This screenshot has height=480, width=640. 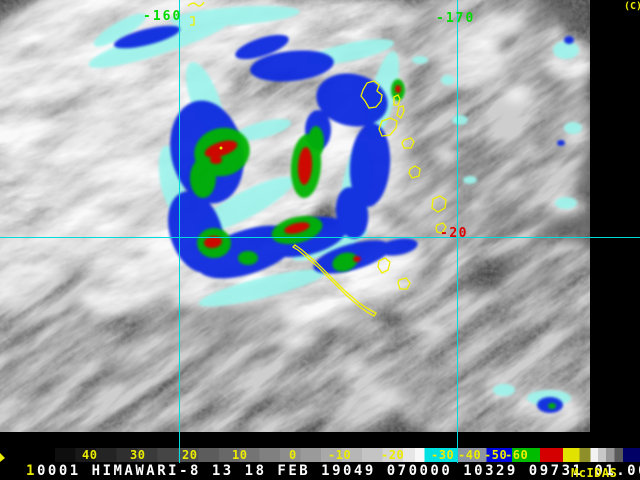 I want to click on coastline-maewo, so click(x=397, y=100).